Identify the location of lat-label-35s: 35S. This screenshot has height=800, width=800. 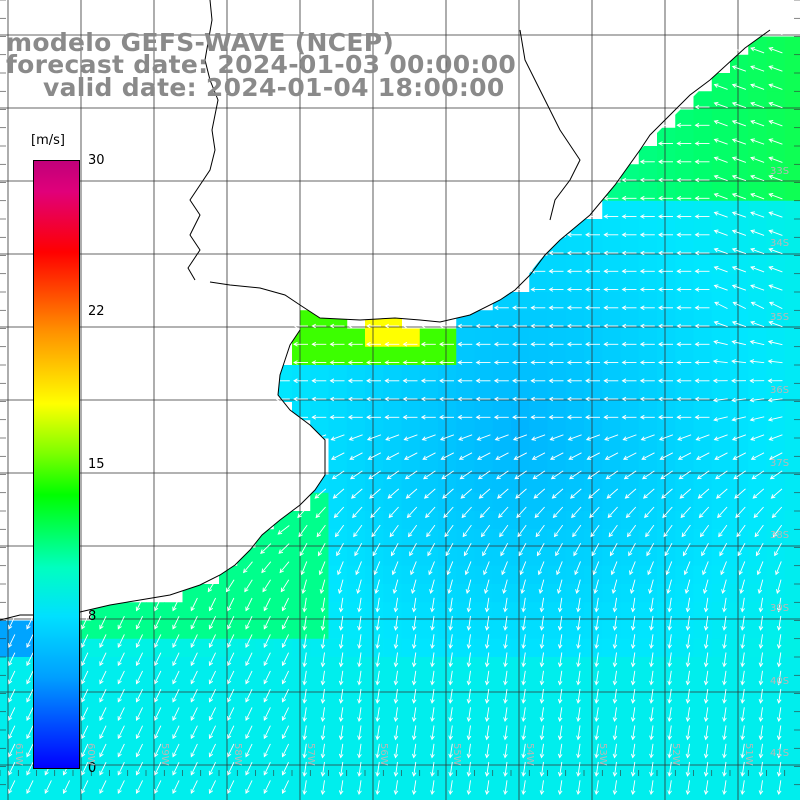
(780, 317).